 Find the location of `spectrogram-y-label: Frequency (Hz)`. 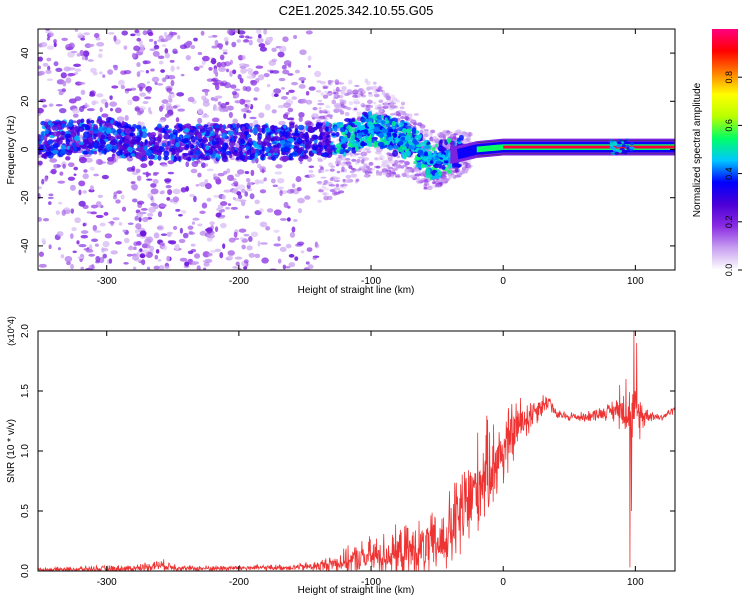

spectrogram-y-label: Frequency (Hz) is located at coordinates (11, 150).